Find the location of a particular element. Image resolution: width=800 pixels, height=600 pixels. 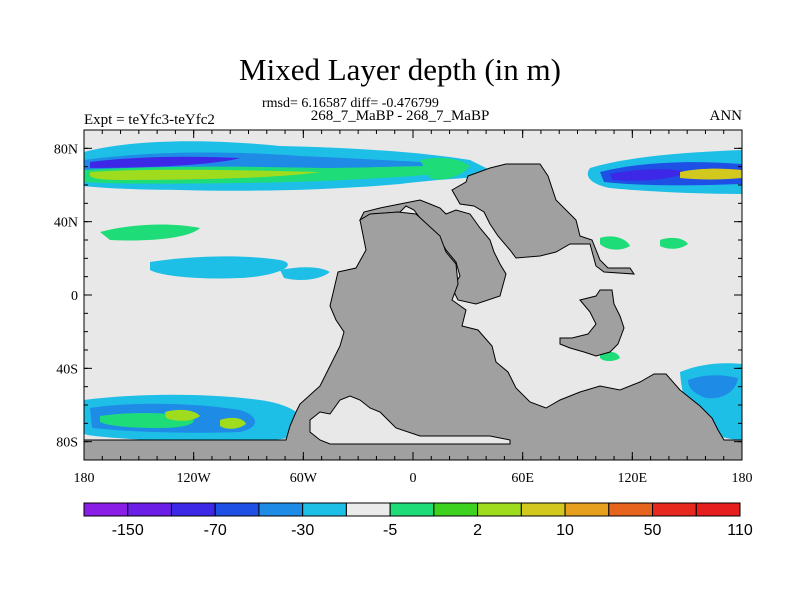

stats-label: rmsd= 6.16587 diff= -0.476799 is located at coordinates (350, 103).